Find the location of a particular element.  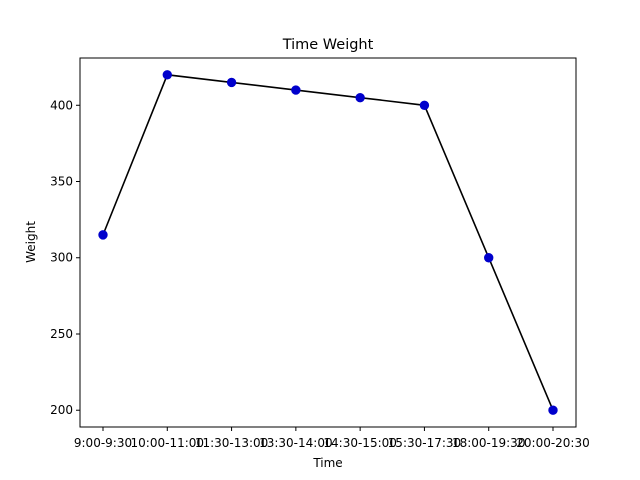

y-tick-label: 350 is located at coordinates (61, 182).